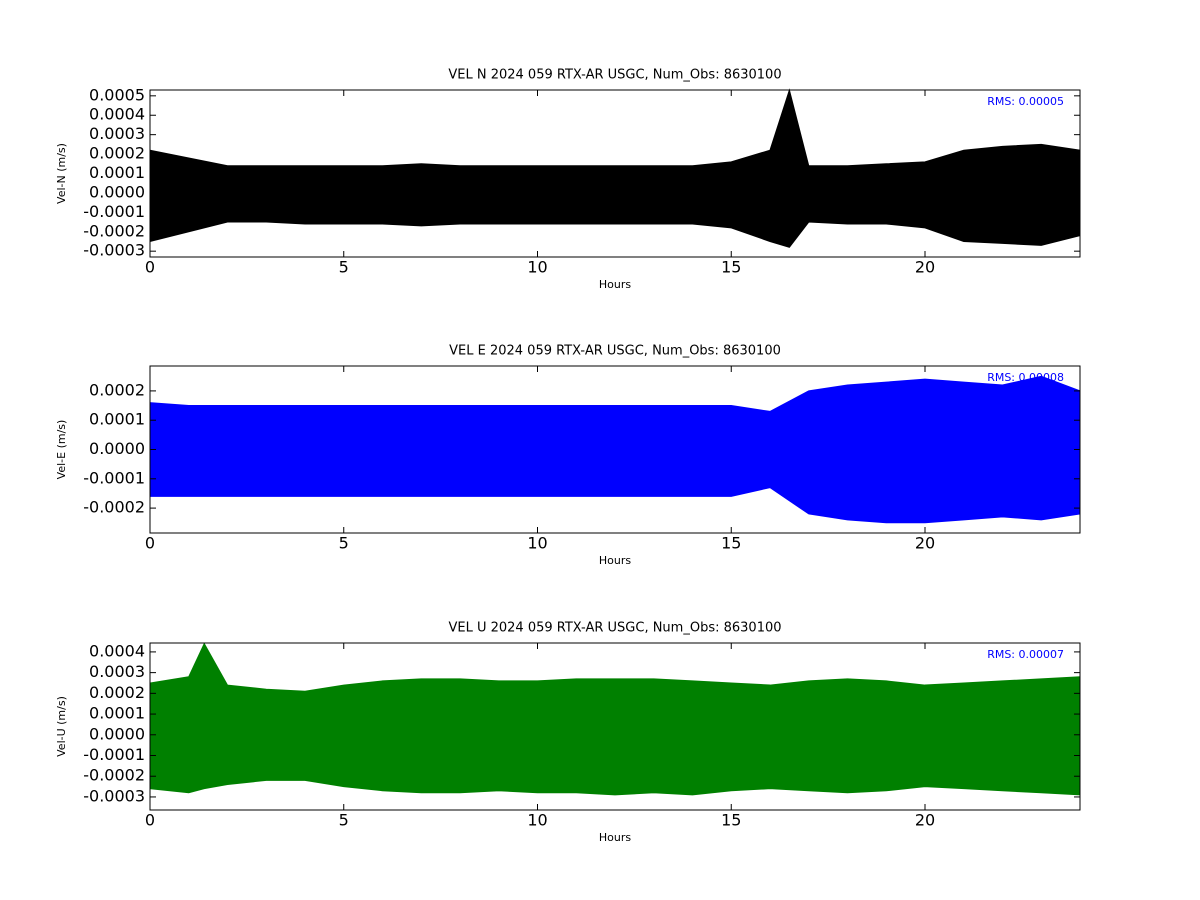 This screenshot has width=1200, height=900. What do you see at coordinates (61, 173) in the screenshot?
I see `y-axis-label: Vel-N (m/s)` at bounding box center [61, 173].